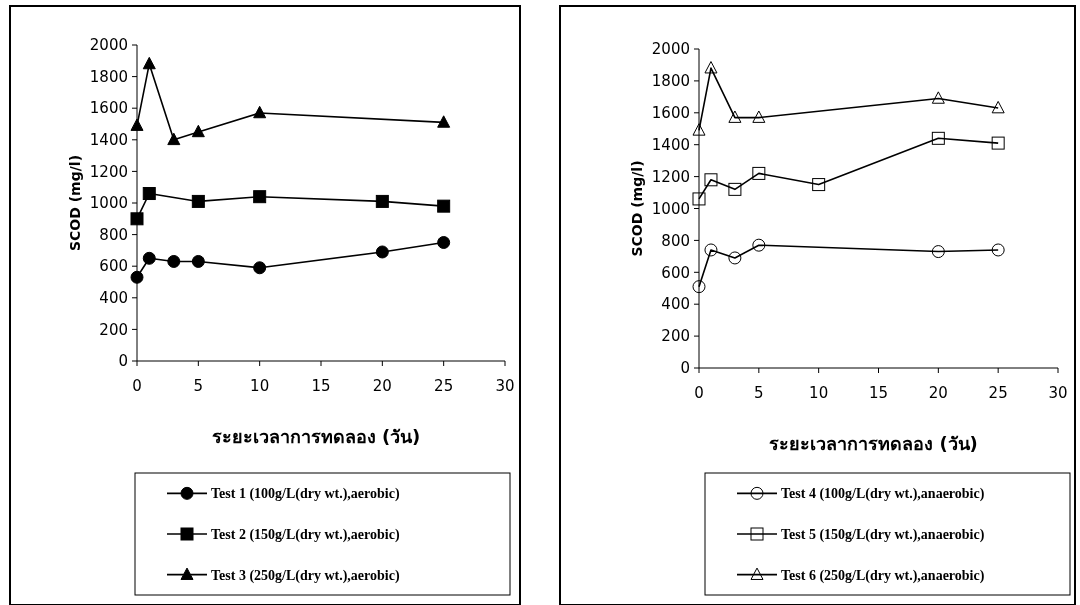  Describe the element at coordinates (305, 494) in the screenshot. I see `legend-label: Test 1 (100g/L(dry wt.),aerobic)` at that location.